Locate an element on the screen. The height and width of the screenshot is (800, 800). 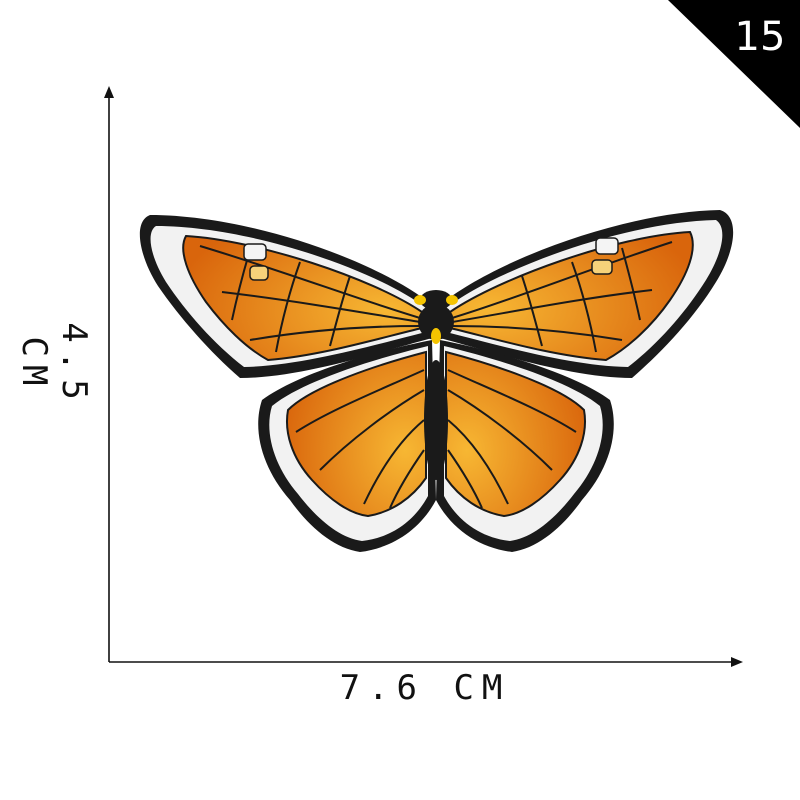
right-arrow-icon is located at coordinates (737, 662).